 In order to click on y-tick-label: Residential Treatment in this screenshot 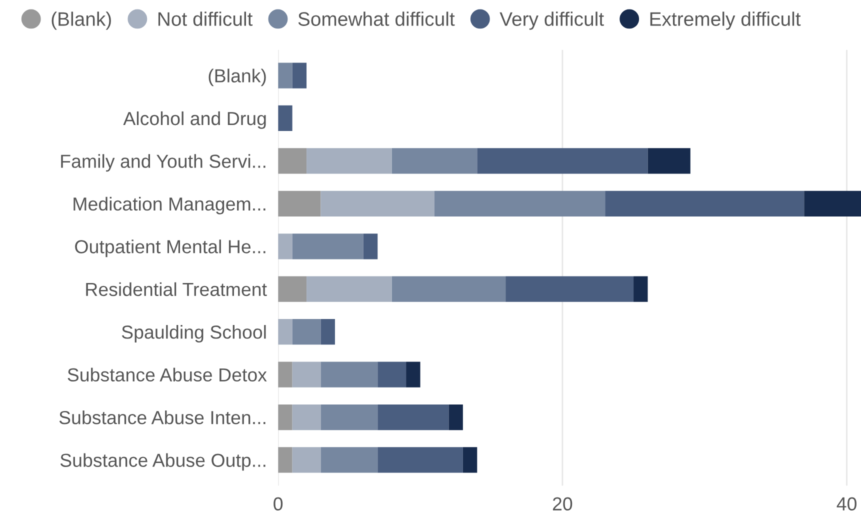, I will do `click(176, 289)`.